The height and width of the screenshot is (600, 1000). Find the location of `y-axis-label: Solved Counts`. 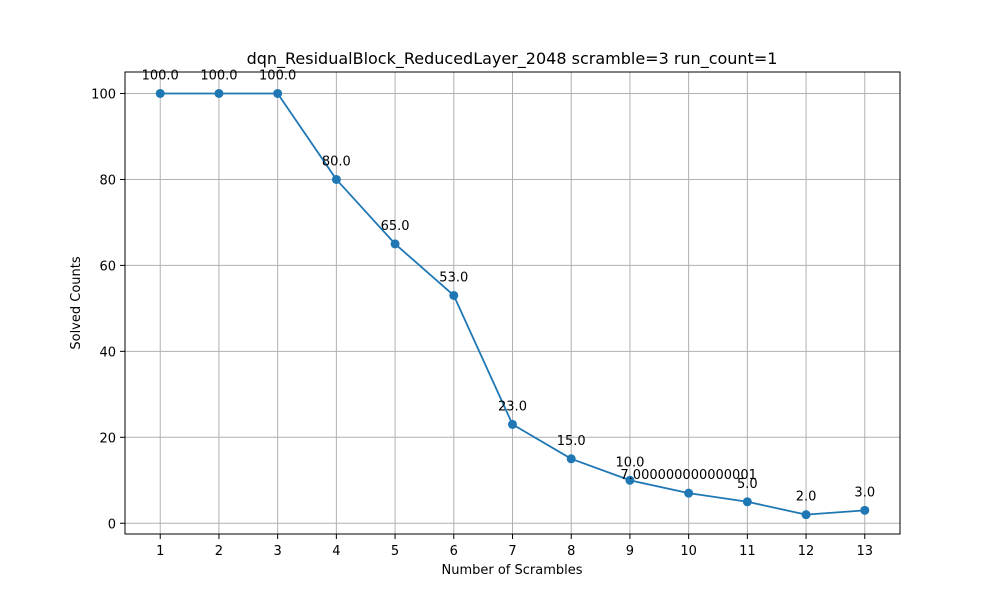

y-axis-label: Solved Counts is located at coordinates (76, 302).